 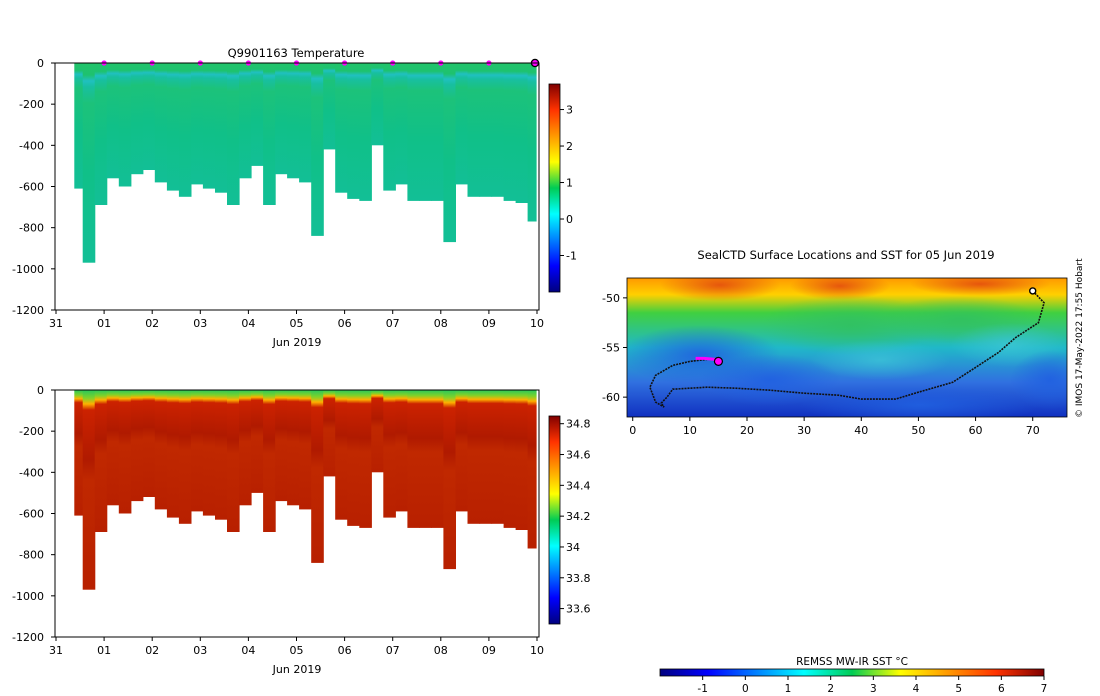 What do you see at coordinates (916, 689) in the screenshot?
I see `sst-colorbar-tick-label: 4` at bounding box center [916, 689].